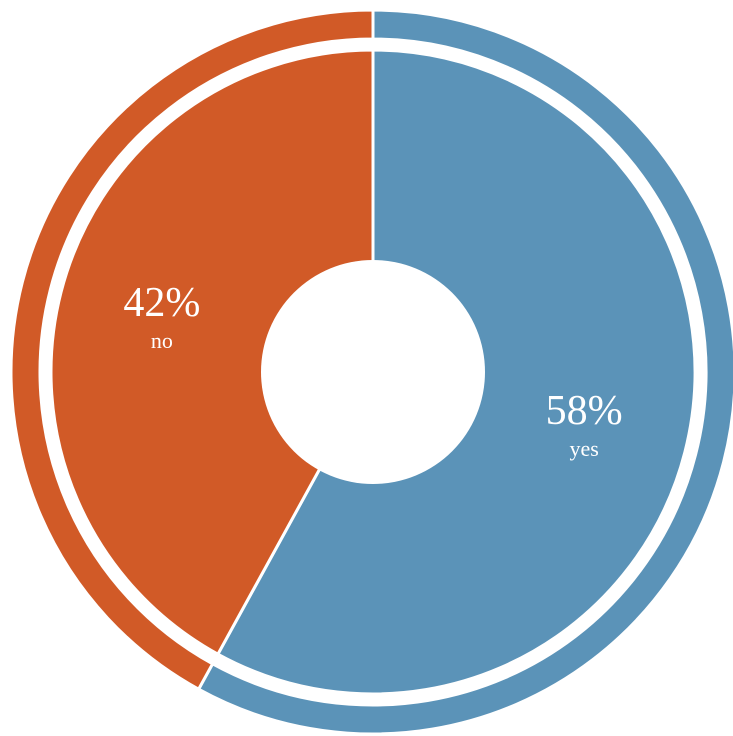 This screenshot has width=733, height=736. What do you see at coordinates (161, 303) in the screenshot?
I see `slice-value-label-no: 42%` at bounding box center [161, 303].